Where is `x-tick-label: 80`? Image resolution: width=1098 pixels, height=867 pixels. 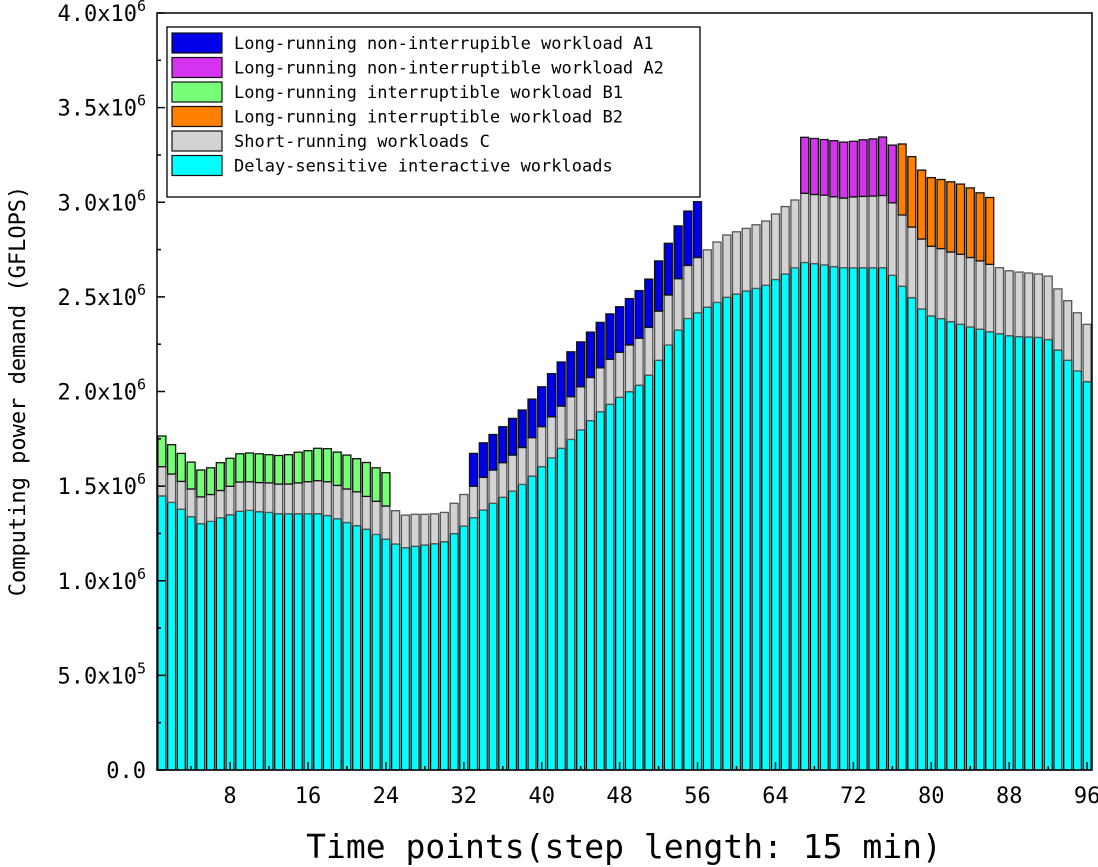
x-tick-label: 80 is located at coordinates (931, 796).